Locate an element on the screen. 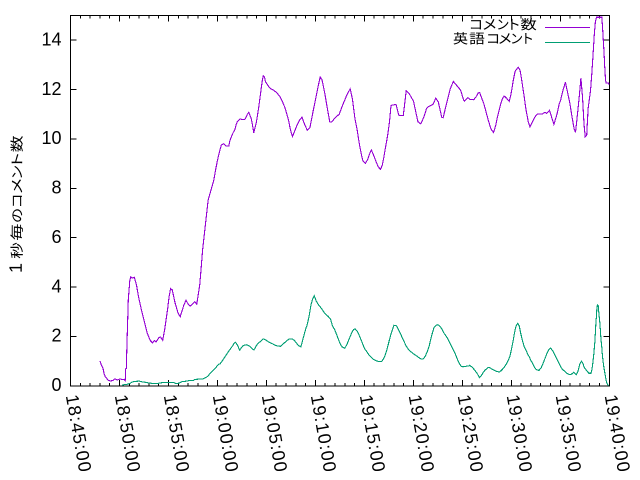  svg-text: 12 is located at coordinates (51, 89).